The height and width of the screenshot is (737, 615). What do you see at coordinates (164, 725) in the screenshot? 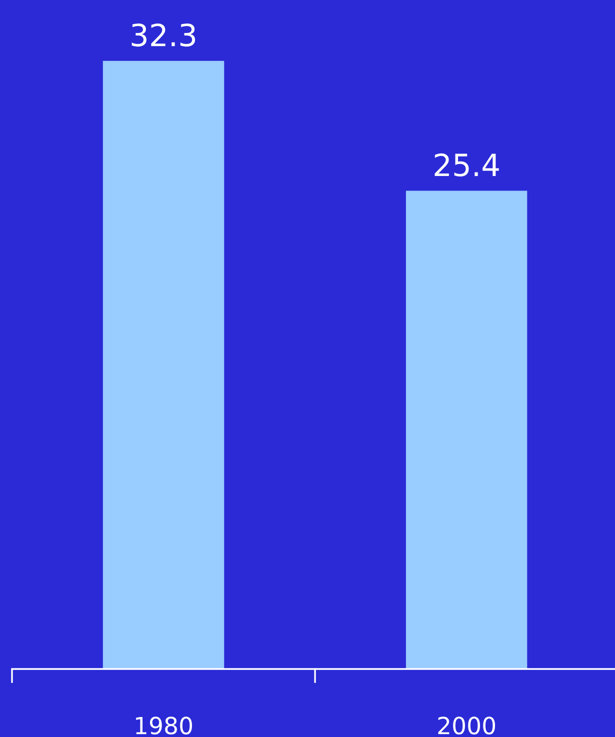
I see `x-tick-label: 1980` at bounding box center [164, 725].